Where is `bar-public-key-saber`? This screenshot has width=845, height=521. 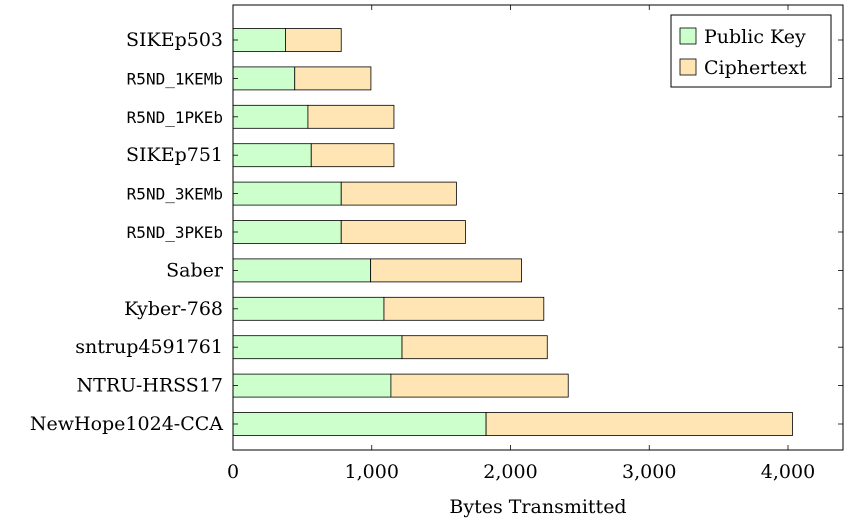
bar-public-key-saber is located at coordinates (302, 270).